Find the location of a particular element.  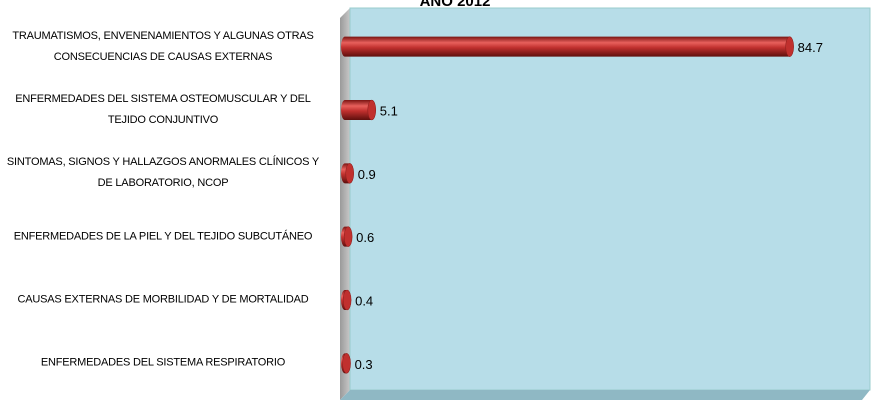

value-label: 0.6 is located at coordinates (365, 237).